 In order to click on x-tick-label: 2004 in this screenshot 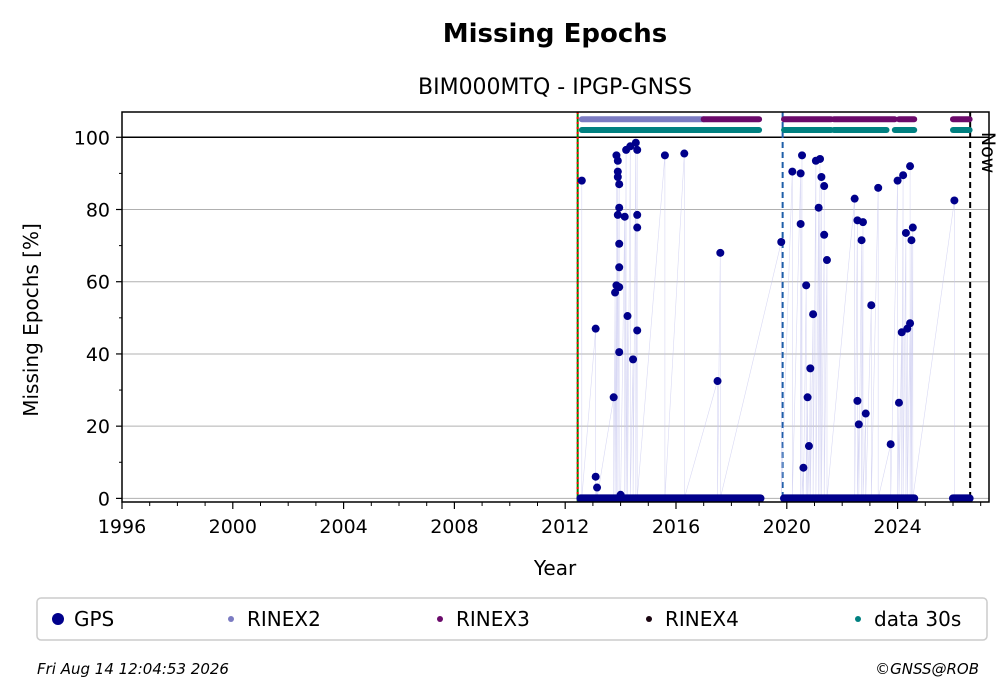, I will do `click(343, 527)`.